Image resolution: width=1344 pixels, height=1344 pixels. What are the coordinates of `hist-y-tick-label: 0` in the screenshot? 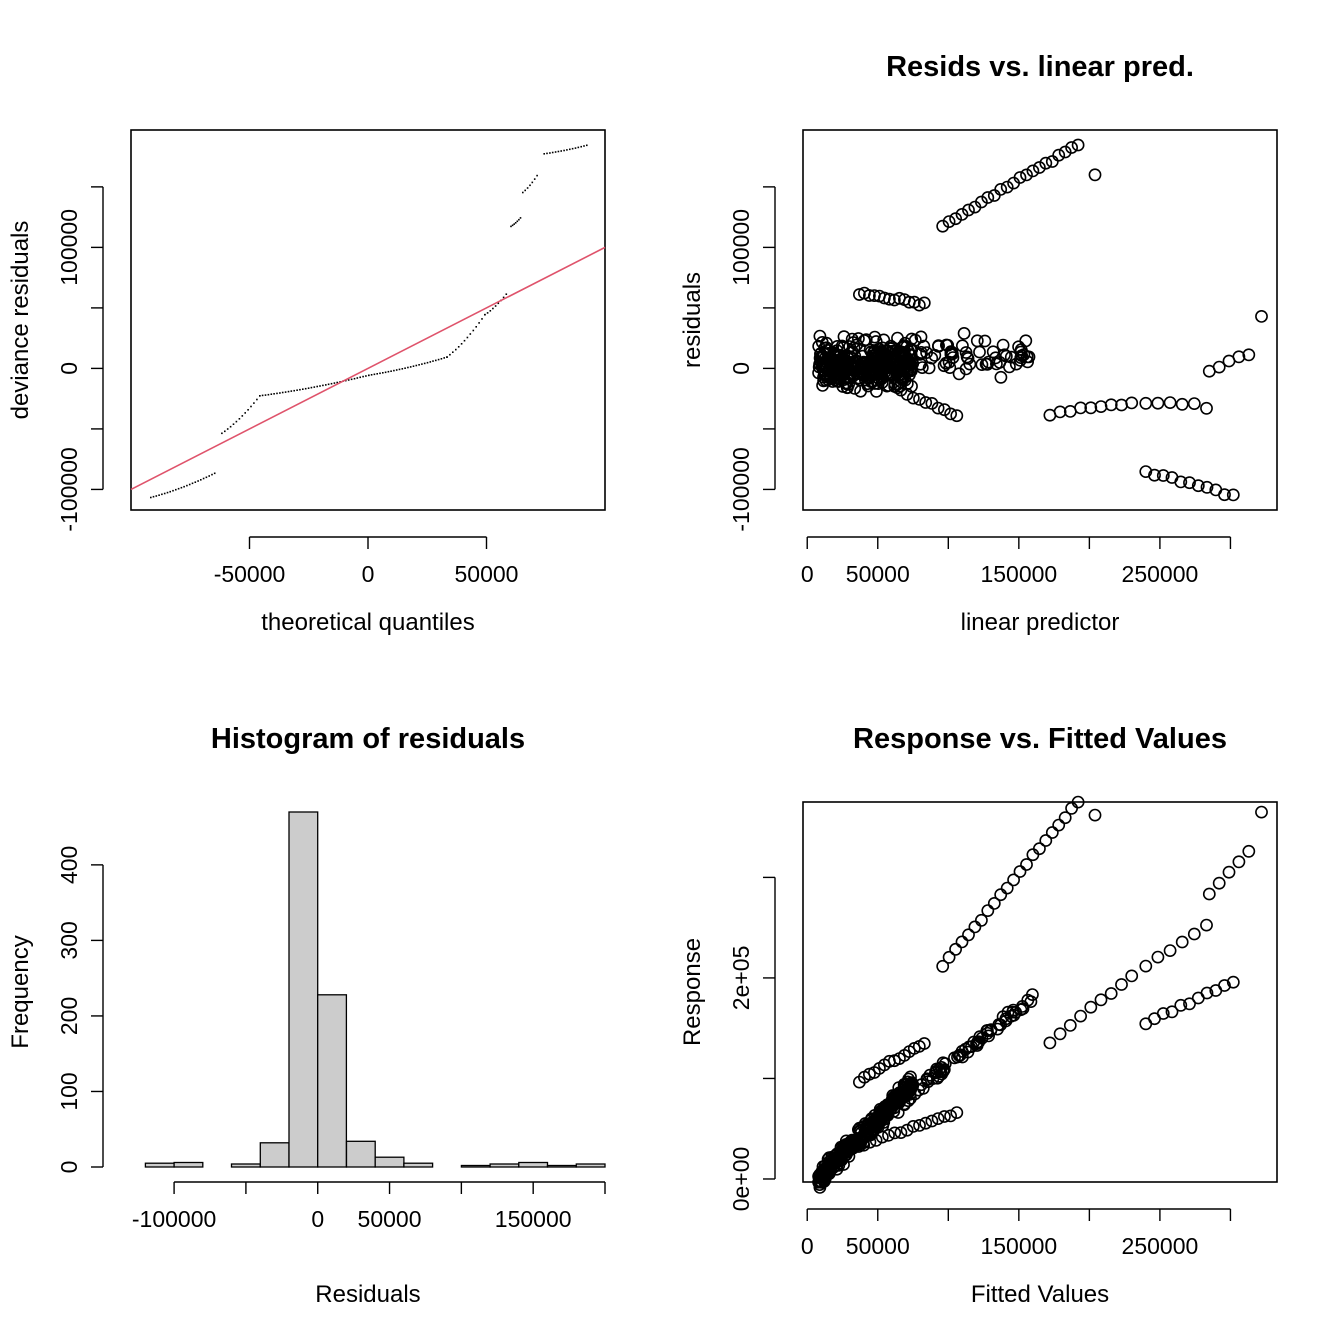 It's located at (69, 1167).